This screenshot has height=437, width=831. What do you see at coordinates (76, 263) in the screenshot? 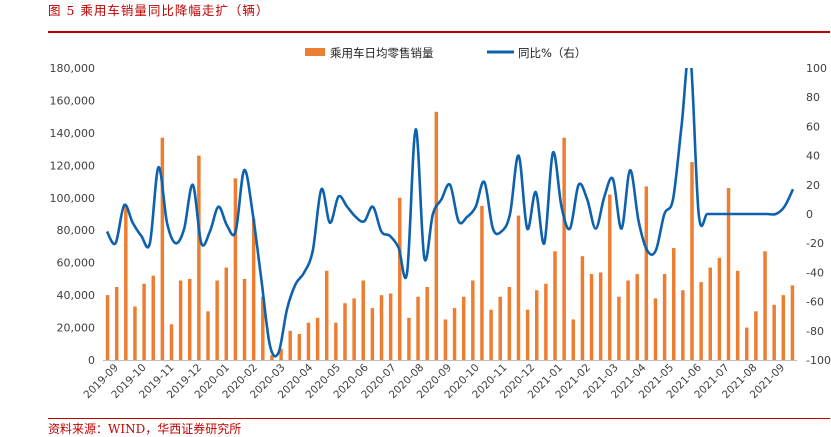
I see `y-tick-label-left: 60,000` at bounding box center [76, 263].